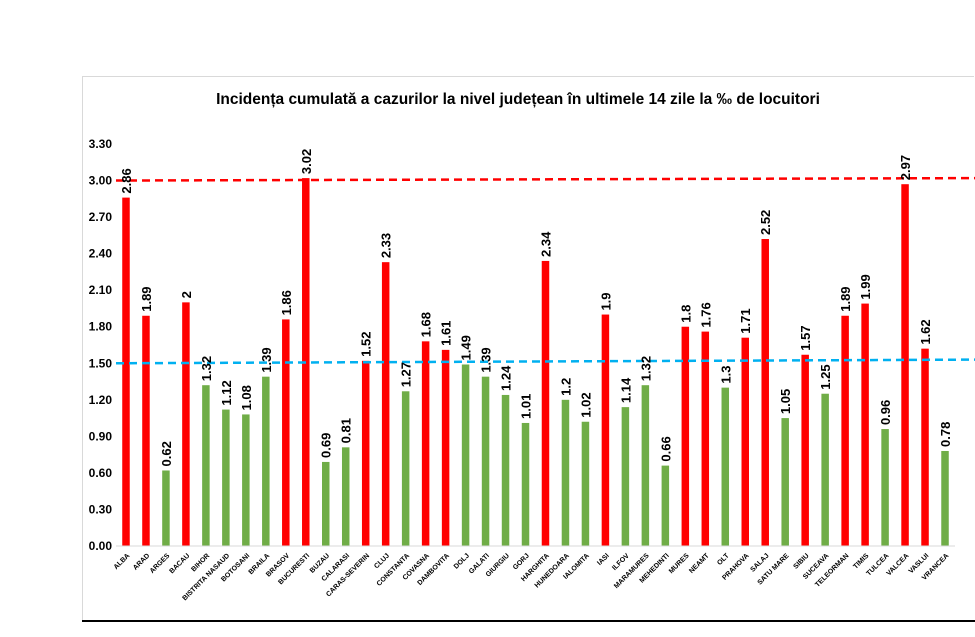 The image size is (975, 637). What do you see at coordinates (101, 509) in the screenshot?
I see `y-tick-label: 0.30` at bounding box center [101, 509].